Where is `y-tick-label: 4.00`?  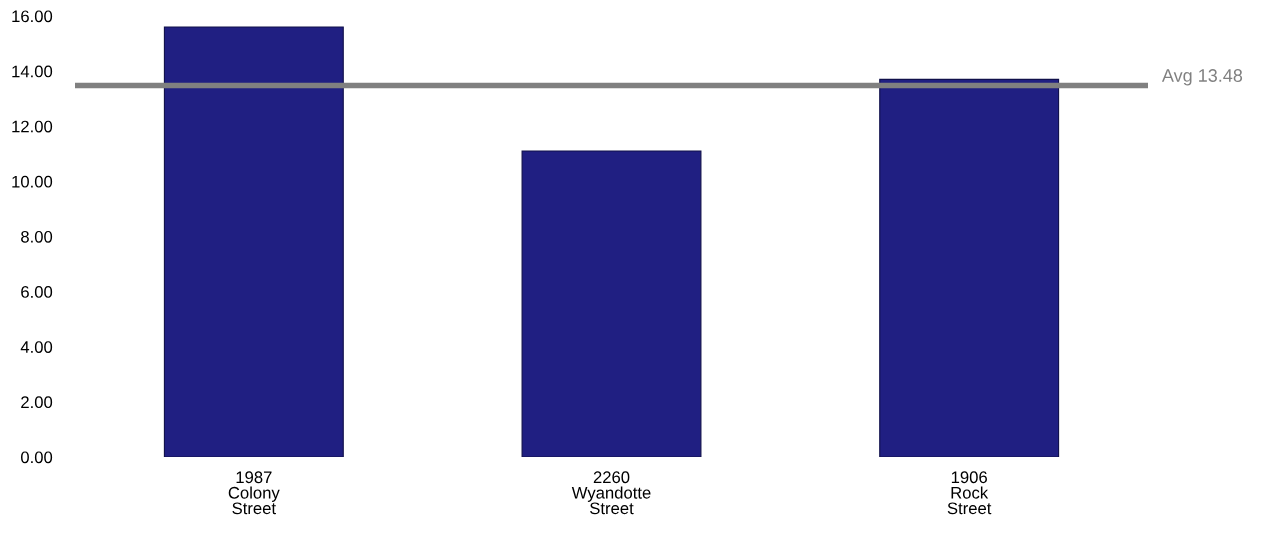
y-tick-label: 4.00 is located at coordinates (36, 347).